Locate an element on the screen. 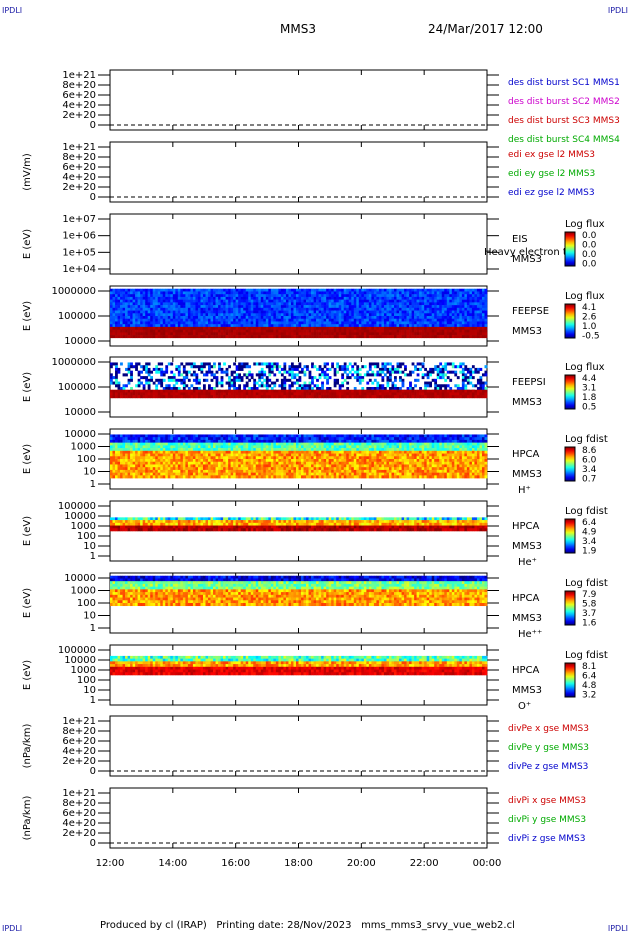  scale-tick-label: 0.5 is located at coordinates (589, 408).